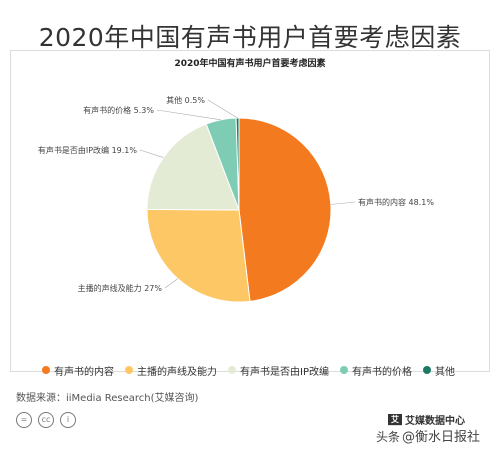 Image resolution: width=500 pixels, height=449 pixels. Describe the element at coordinates (107, 398) in the screenshot. I see `data-source: 数据来源：iiMedia Research(艾媒咨询)` at that location.